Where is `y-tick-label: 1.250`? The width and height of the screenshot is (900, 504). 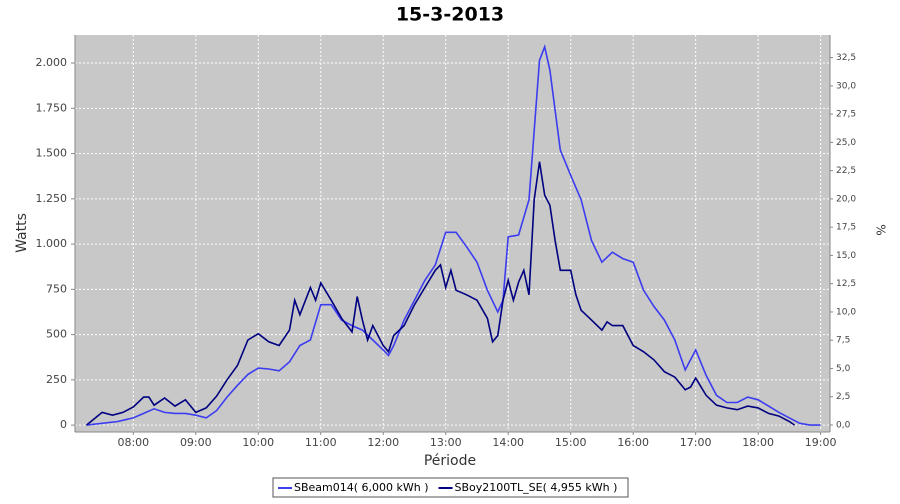 y-tick-label: 1.250 is located at coordinates (52, 198).